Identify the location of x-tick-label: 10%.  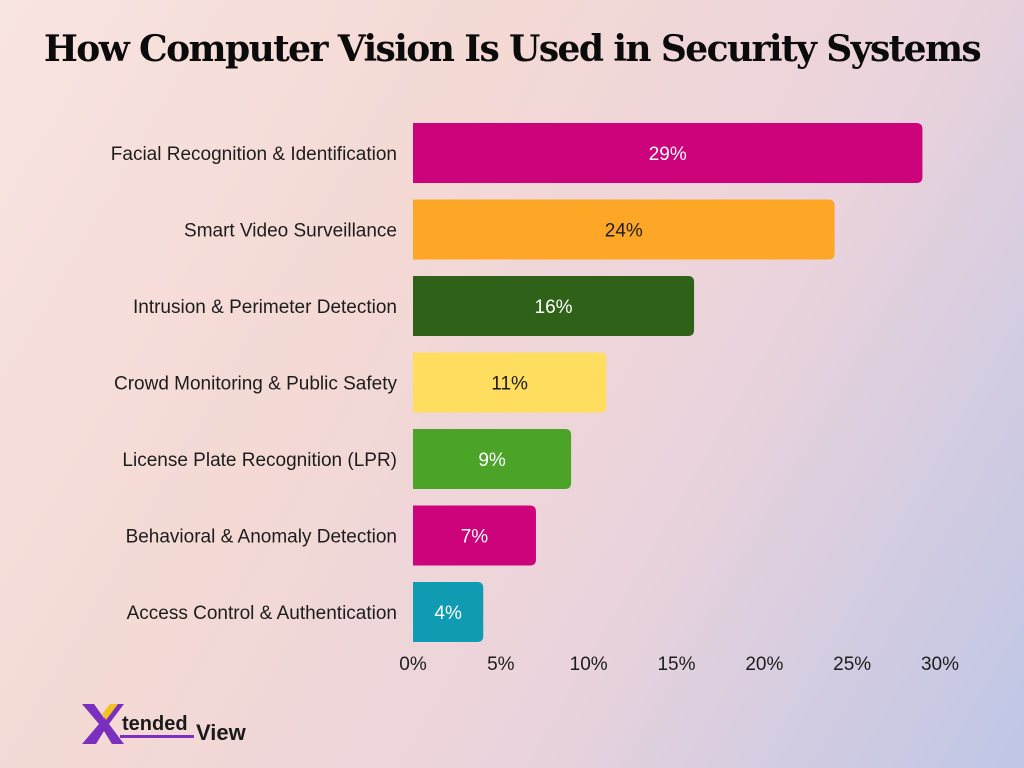
(589, 664).